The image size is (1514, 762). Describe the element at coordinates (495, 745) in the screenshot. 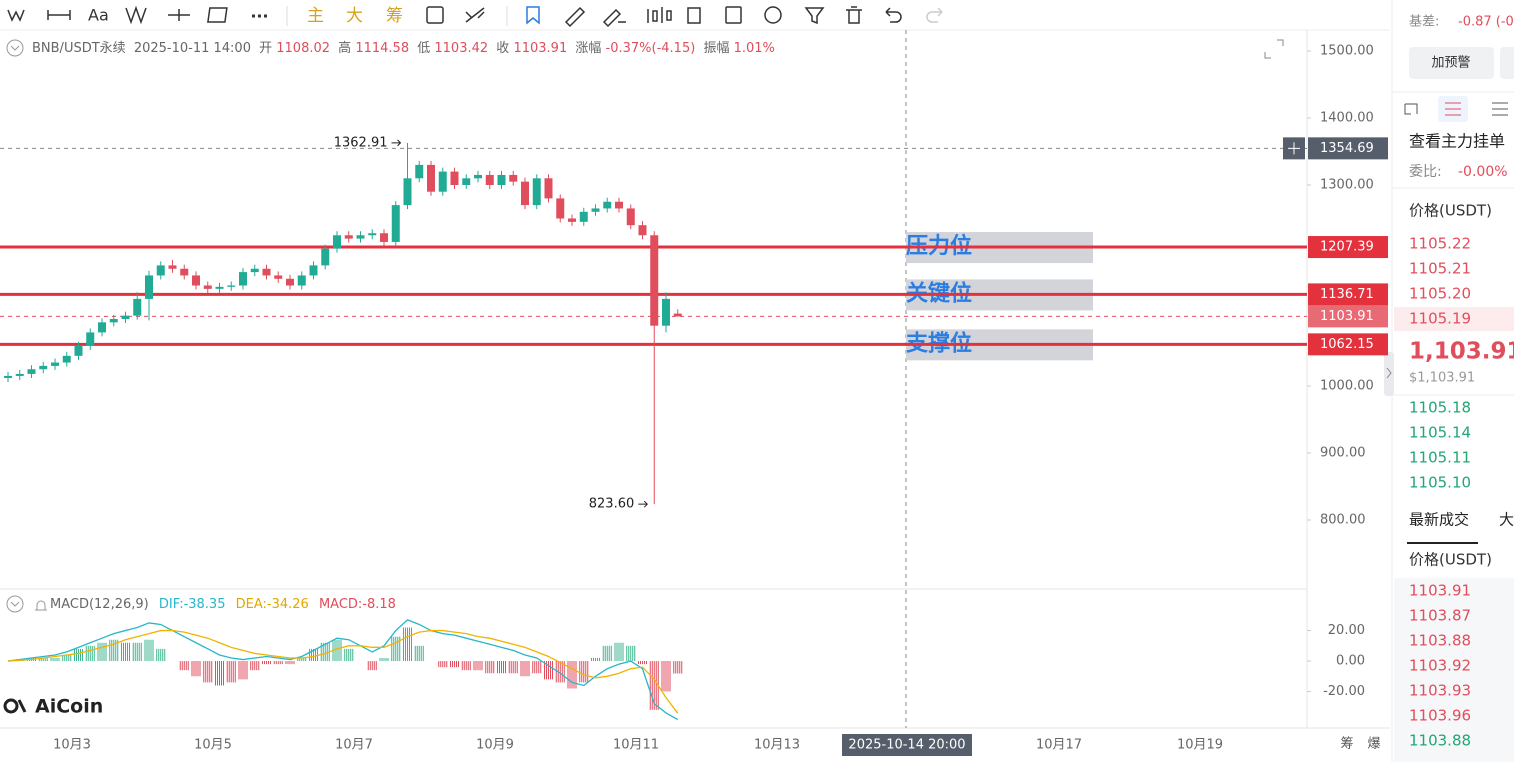

I see `x-tick-label: 10月9` at that location.